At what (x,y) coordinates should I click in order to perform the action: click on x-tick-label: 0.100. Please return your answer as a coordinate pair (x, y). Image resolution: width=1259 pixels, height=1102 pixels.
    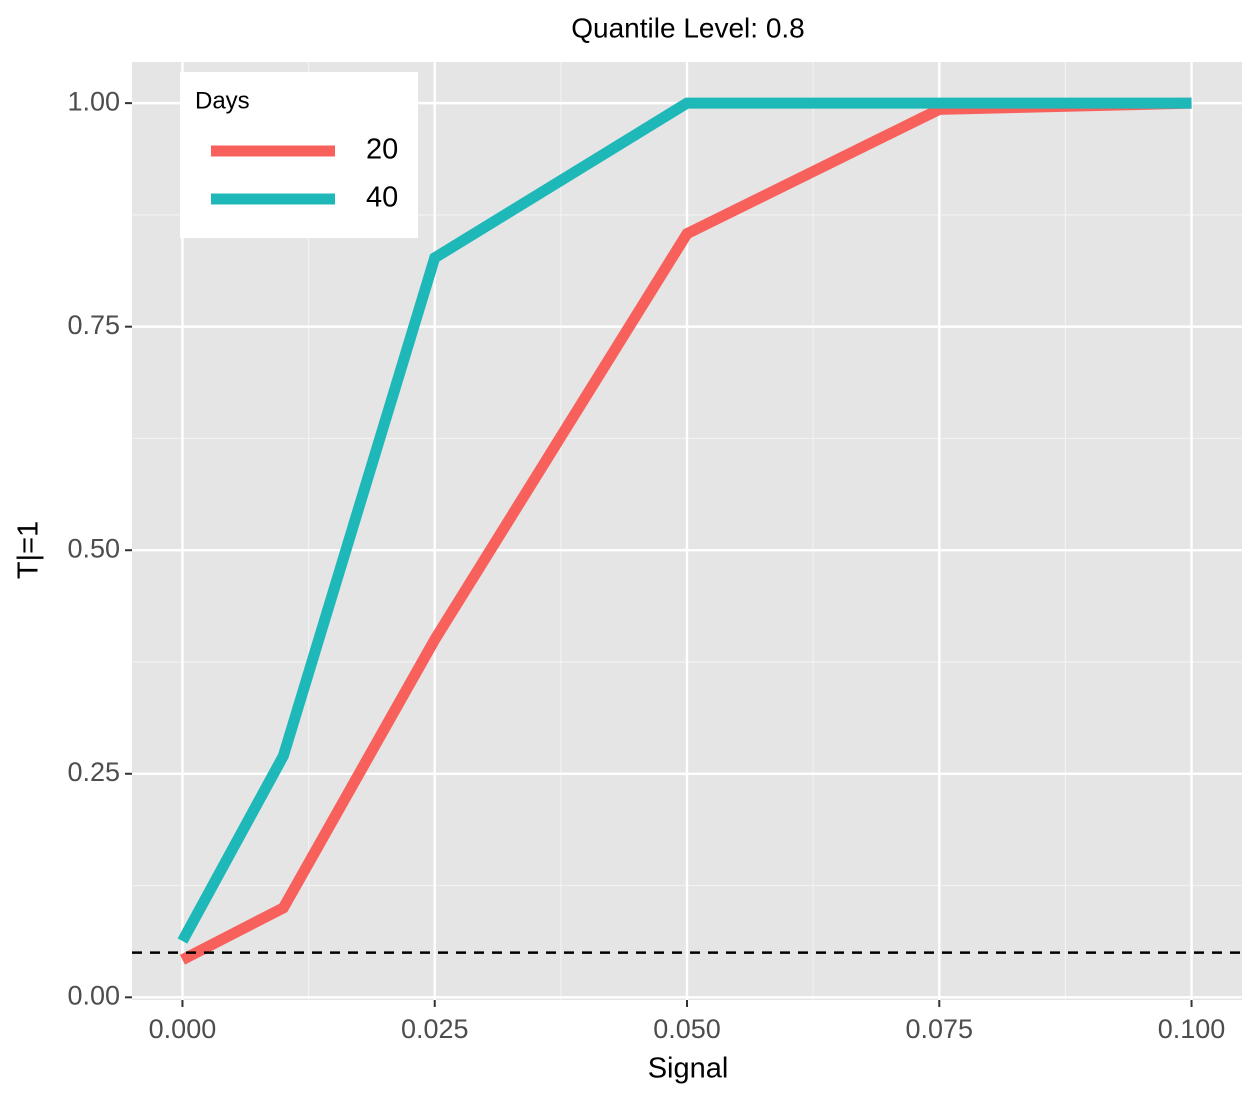
    Looking at the image, I should click on (1192, 1029).